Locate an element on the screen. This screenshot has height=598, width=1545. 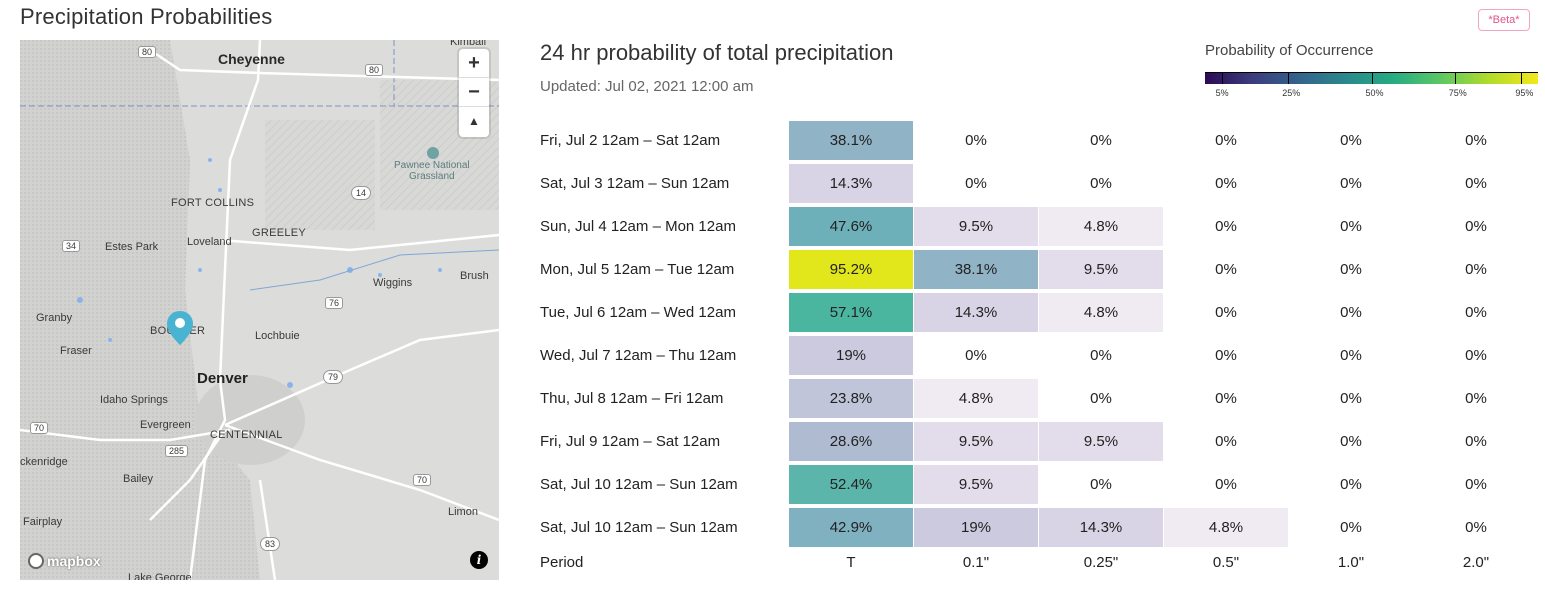
map-label-lochbuie: Lochbuie is located at coordinates (277, 336).